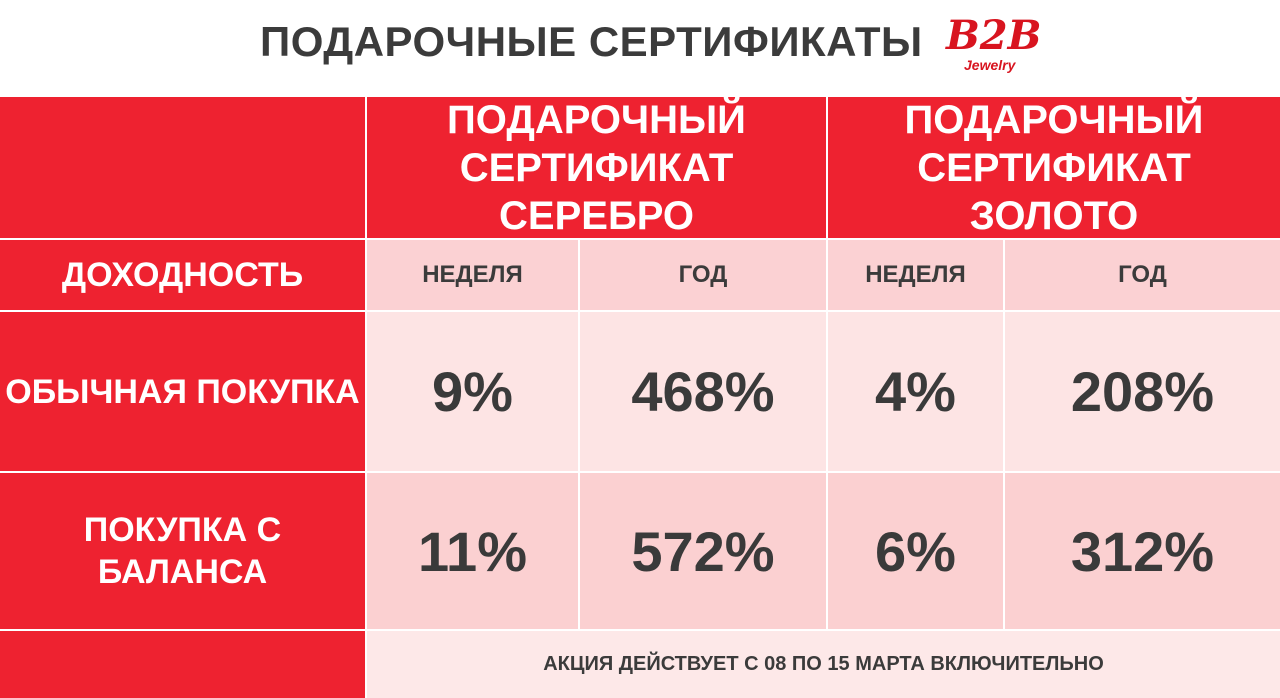 This screenshot has width=1280, height=698. I want to click on row-label: ОБЫЧНАЯ ПОКУПКА, so click(182, 391).